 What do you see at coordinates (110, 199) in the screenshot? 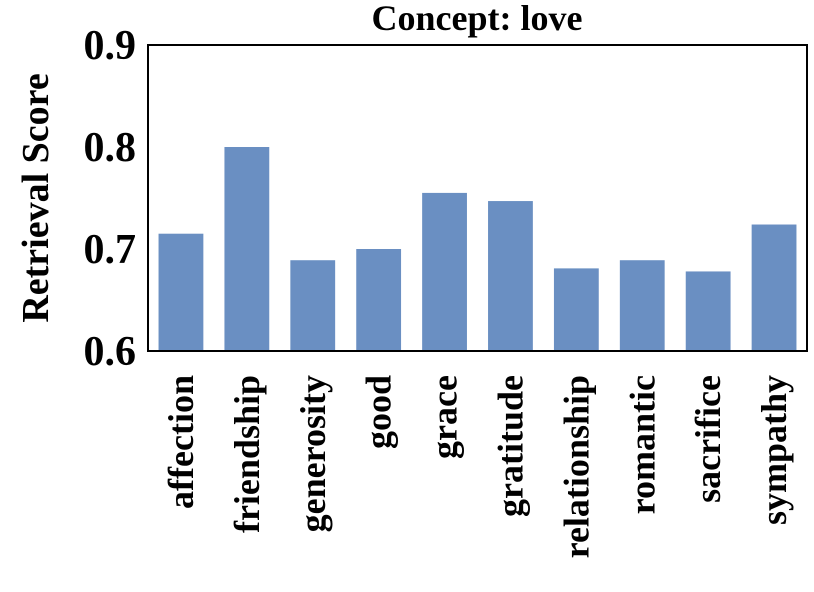
I see `y-axis-ticks: 0.6 0.7 0.8 0.9` at bounding box center [110, 199].